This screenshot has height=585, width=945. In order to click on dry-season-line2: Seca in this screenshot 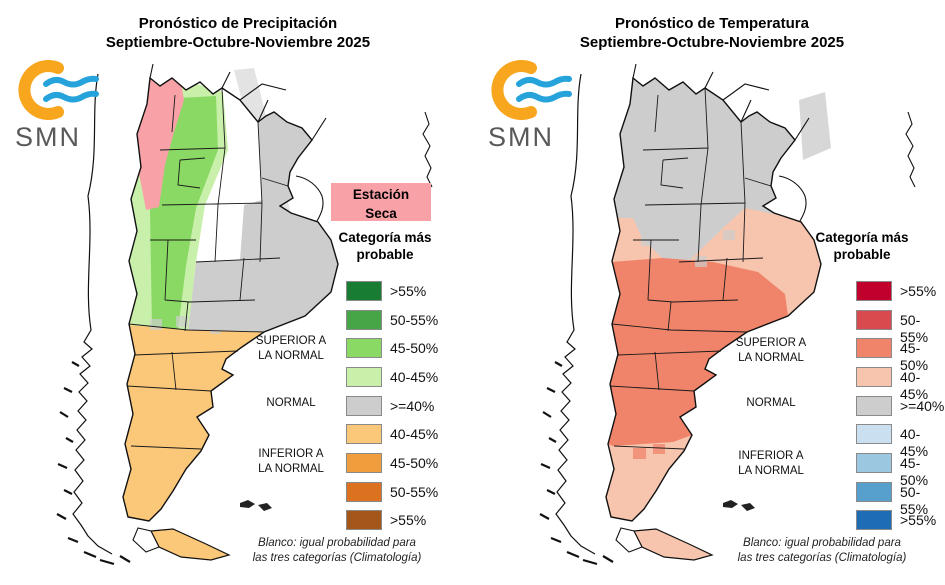, I will do `click(381, 213)`.